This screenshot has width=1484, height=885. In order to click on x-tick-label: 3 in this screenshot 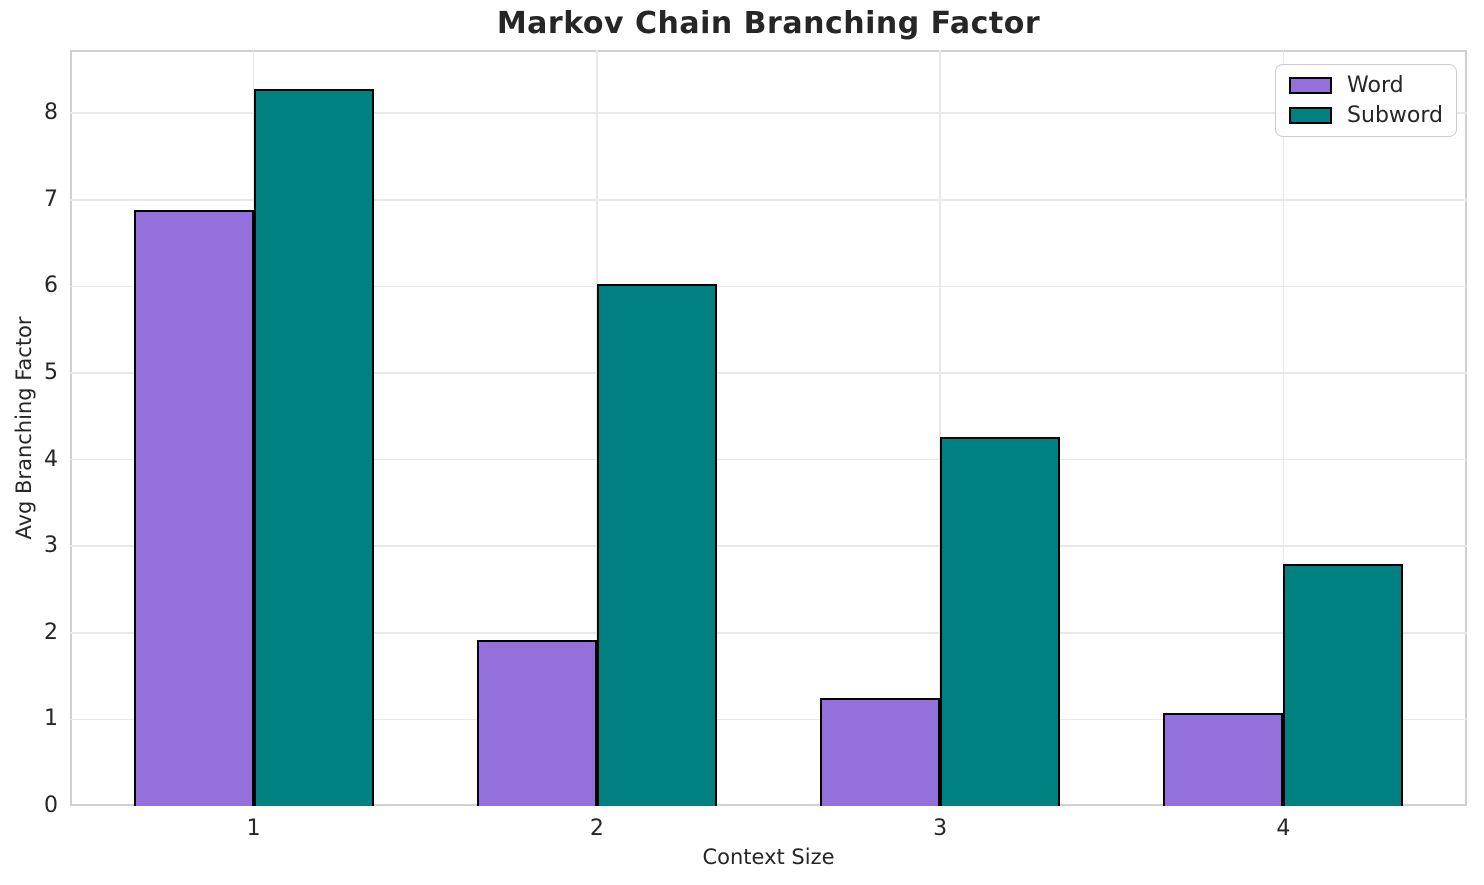, I will do `click(940, 828)`.